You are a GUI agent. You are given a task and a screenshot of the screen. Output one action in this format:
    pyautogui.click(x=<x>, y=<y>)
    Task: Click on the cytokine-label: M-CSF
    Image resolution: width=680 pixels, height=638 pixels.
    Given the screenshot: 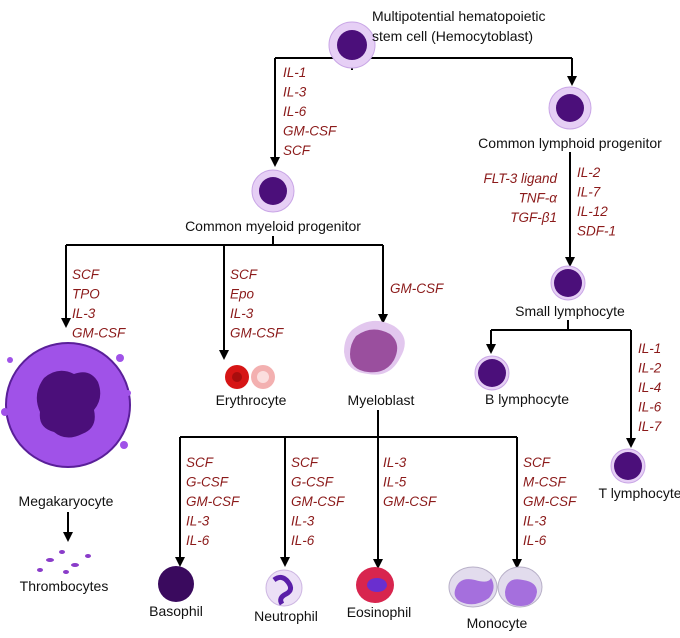 What is the action you would take?
    pyautogui.click(x=544, y=482)
    